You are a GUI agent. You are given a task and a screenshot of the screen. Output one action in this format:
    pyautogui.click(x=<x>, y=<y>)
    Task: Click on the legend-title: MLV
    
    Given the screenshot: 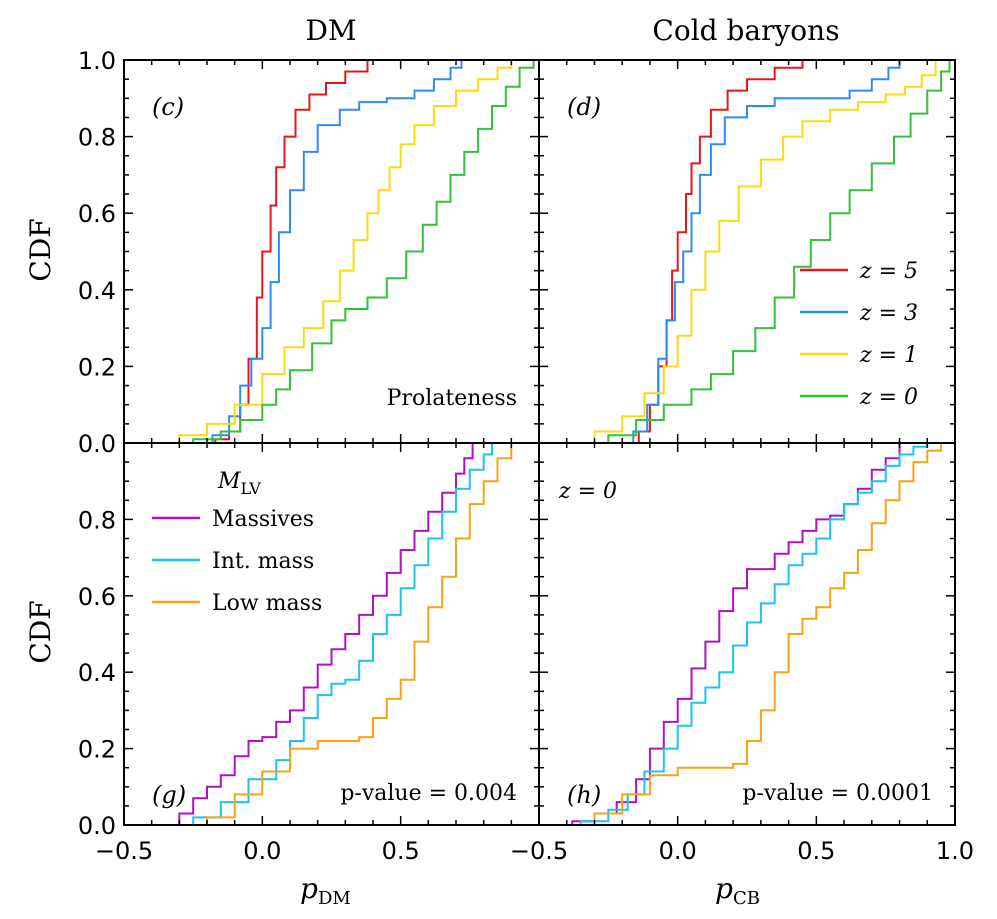 What is the action you would take?
    pyautogui.click(x=239, y=483)
    